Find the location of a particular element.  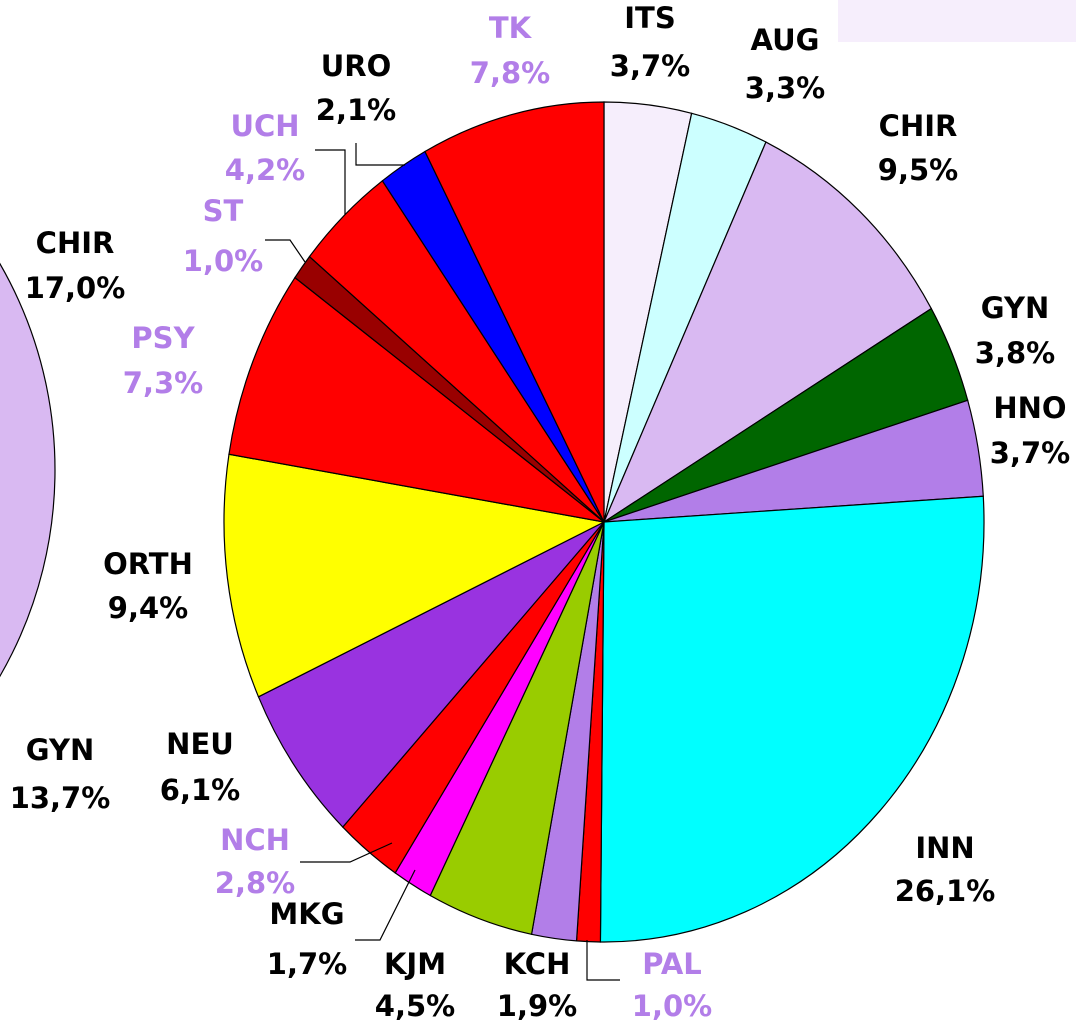

slice-label: INN is located at coordinates (944, 848).